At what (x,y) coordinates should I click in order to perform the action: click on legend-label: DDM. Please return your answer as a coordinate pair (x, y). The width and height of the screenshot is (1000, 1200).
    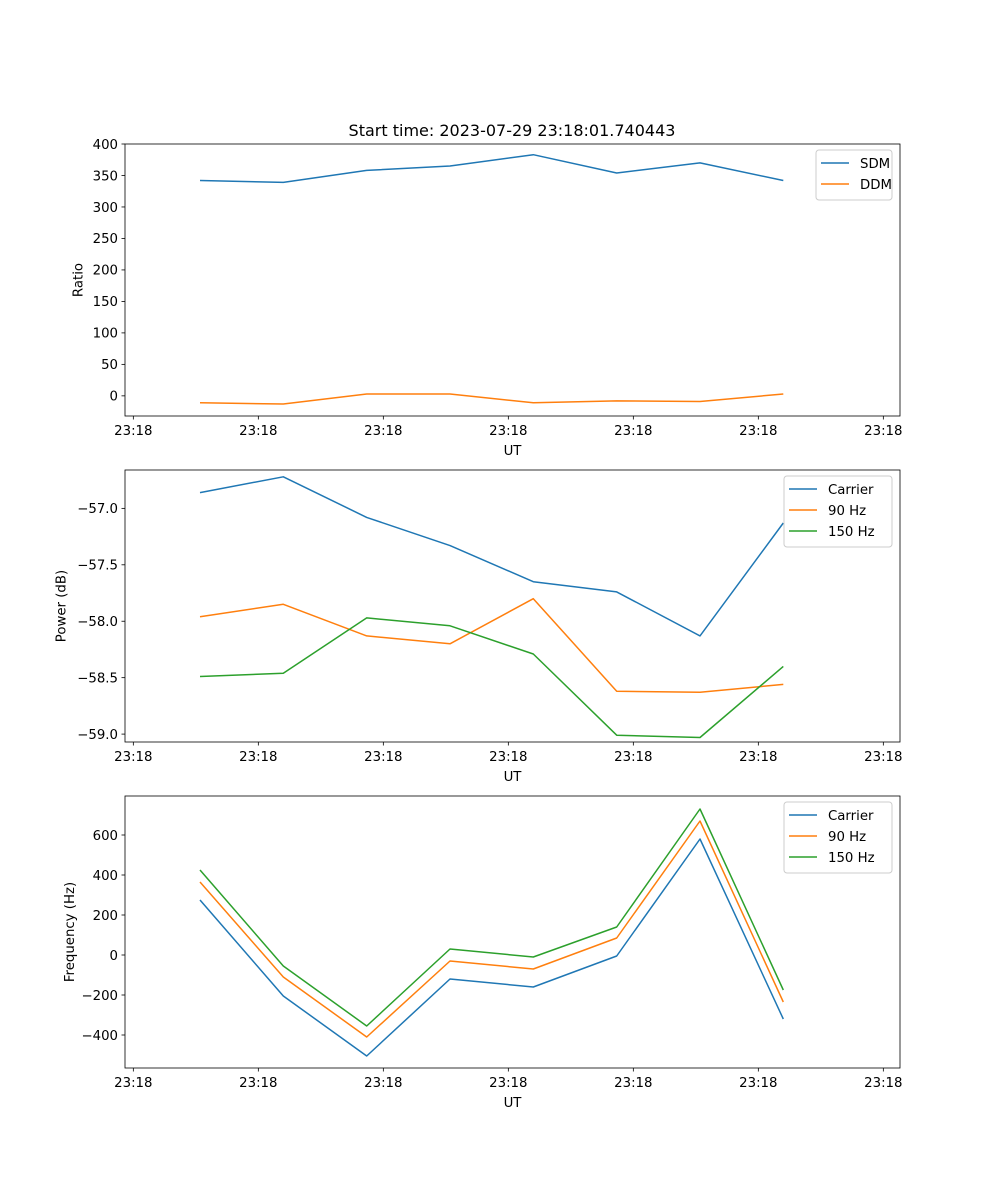
    Looking at the image, I should click on (876, 185).